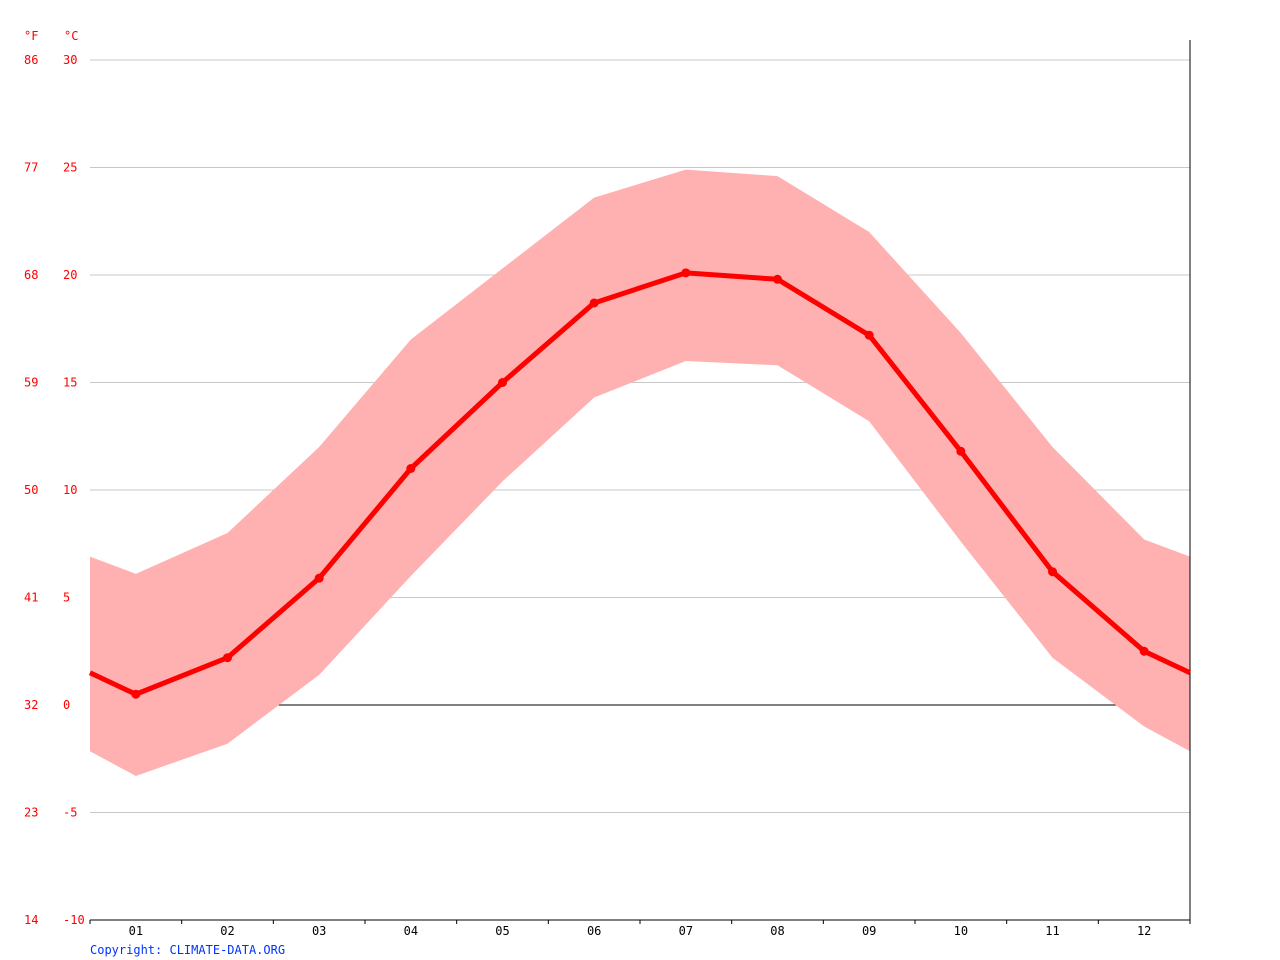 Image resolution: width=1280 pixels, height=960 pixels. Describe the element at coordinates (136, 931) in the screenshot. I see `x-tick-label: 01` at that location.